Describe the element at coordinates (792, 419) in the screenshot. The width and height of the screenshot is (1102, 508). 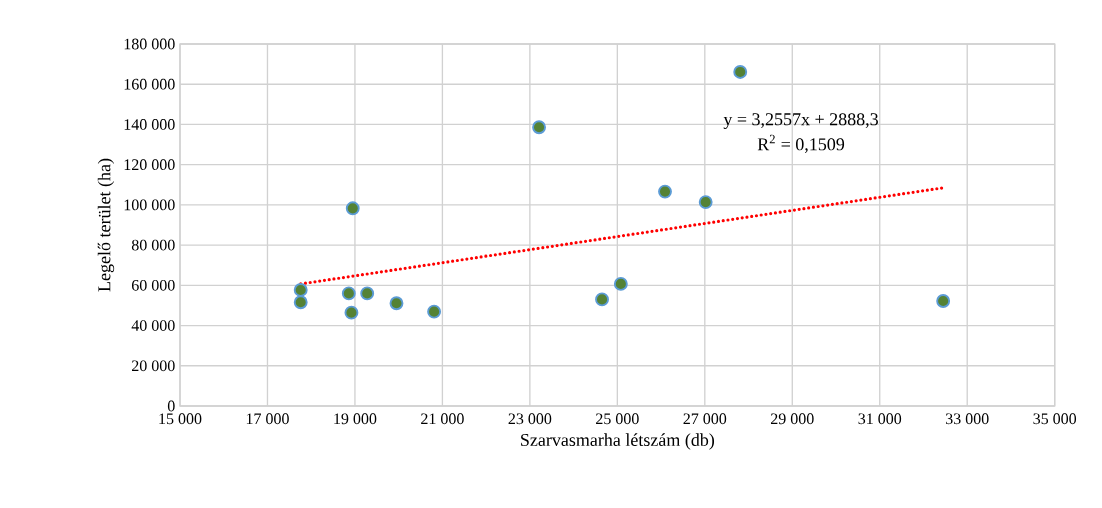
I see `x-tick-label: 29 000` at that location.